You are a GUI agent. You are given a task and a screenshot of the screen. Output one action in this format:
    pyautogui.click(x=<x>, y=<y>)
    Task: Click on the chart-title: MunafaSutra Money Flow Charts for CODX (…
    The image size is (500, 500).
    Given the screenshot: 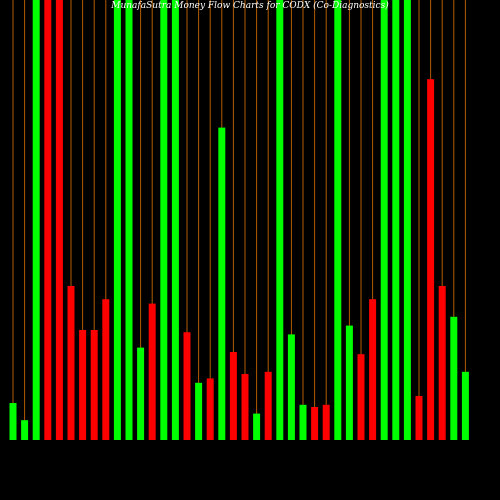 What is the action you would take?
    pyautogui.click(x=249, y=5)
    